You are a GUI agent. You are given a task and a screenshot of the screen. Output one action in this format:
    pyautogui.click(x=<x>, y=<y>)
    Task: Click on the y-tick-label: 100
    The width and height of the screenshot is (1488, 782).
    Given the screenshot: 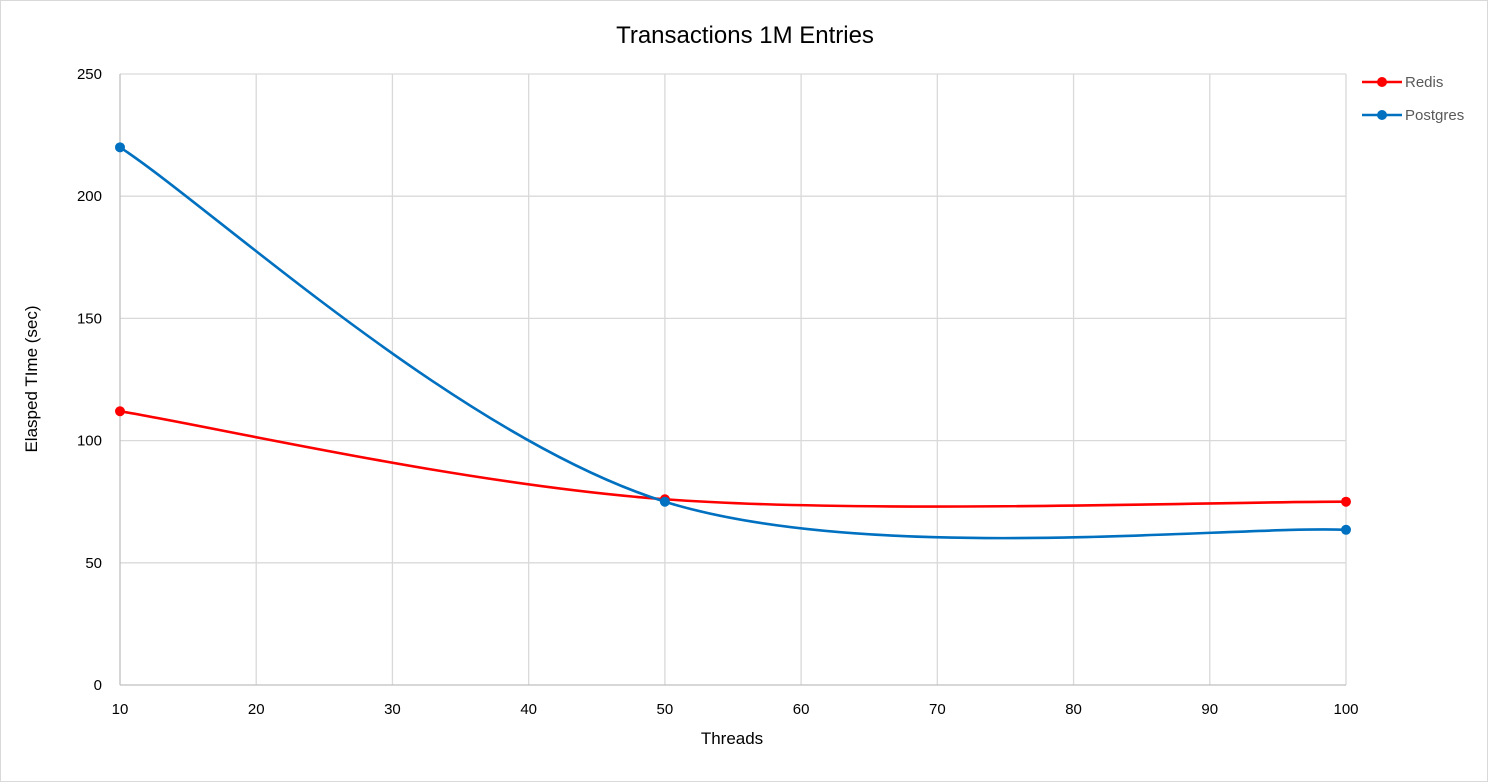 What is the action you would take?
    pyautogui.click(x=89, y=441)
    